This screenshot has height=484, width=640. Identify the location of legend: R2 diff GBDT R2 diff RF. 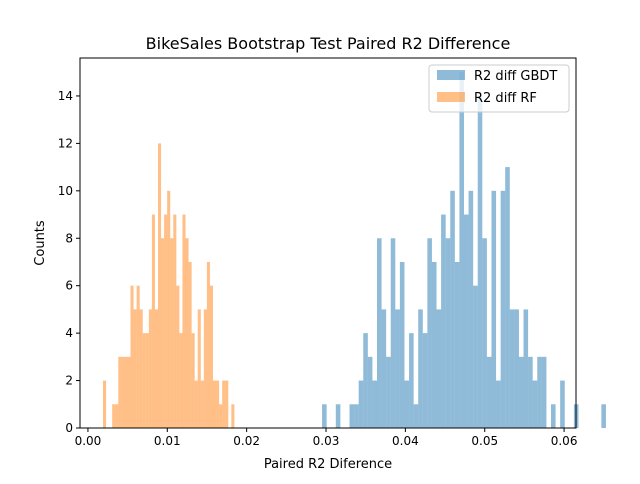
(499, 88).